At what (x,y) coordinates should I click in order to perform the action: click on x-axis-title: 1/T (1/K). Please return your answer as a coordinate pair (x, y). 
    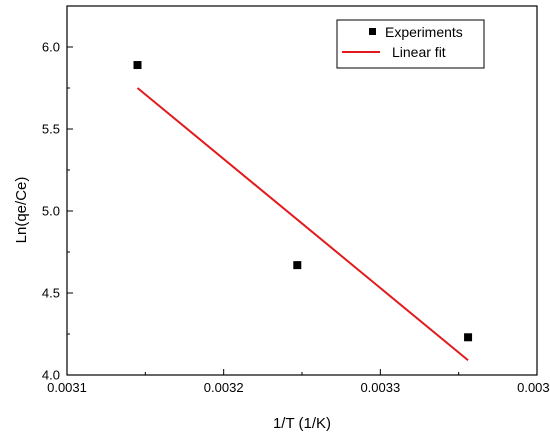
    Looking at the image, I should click on (302, 423).